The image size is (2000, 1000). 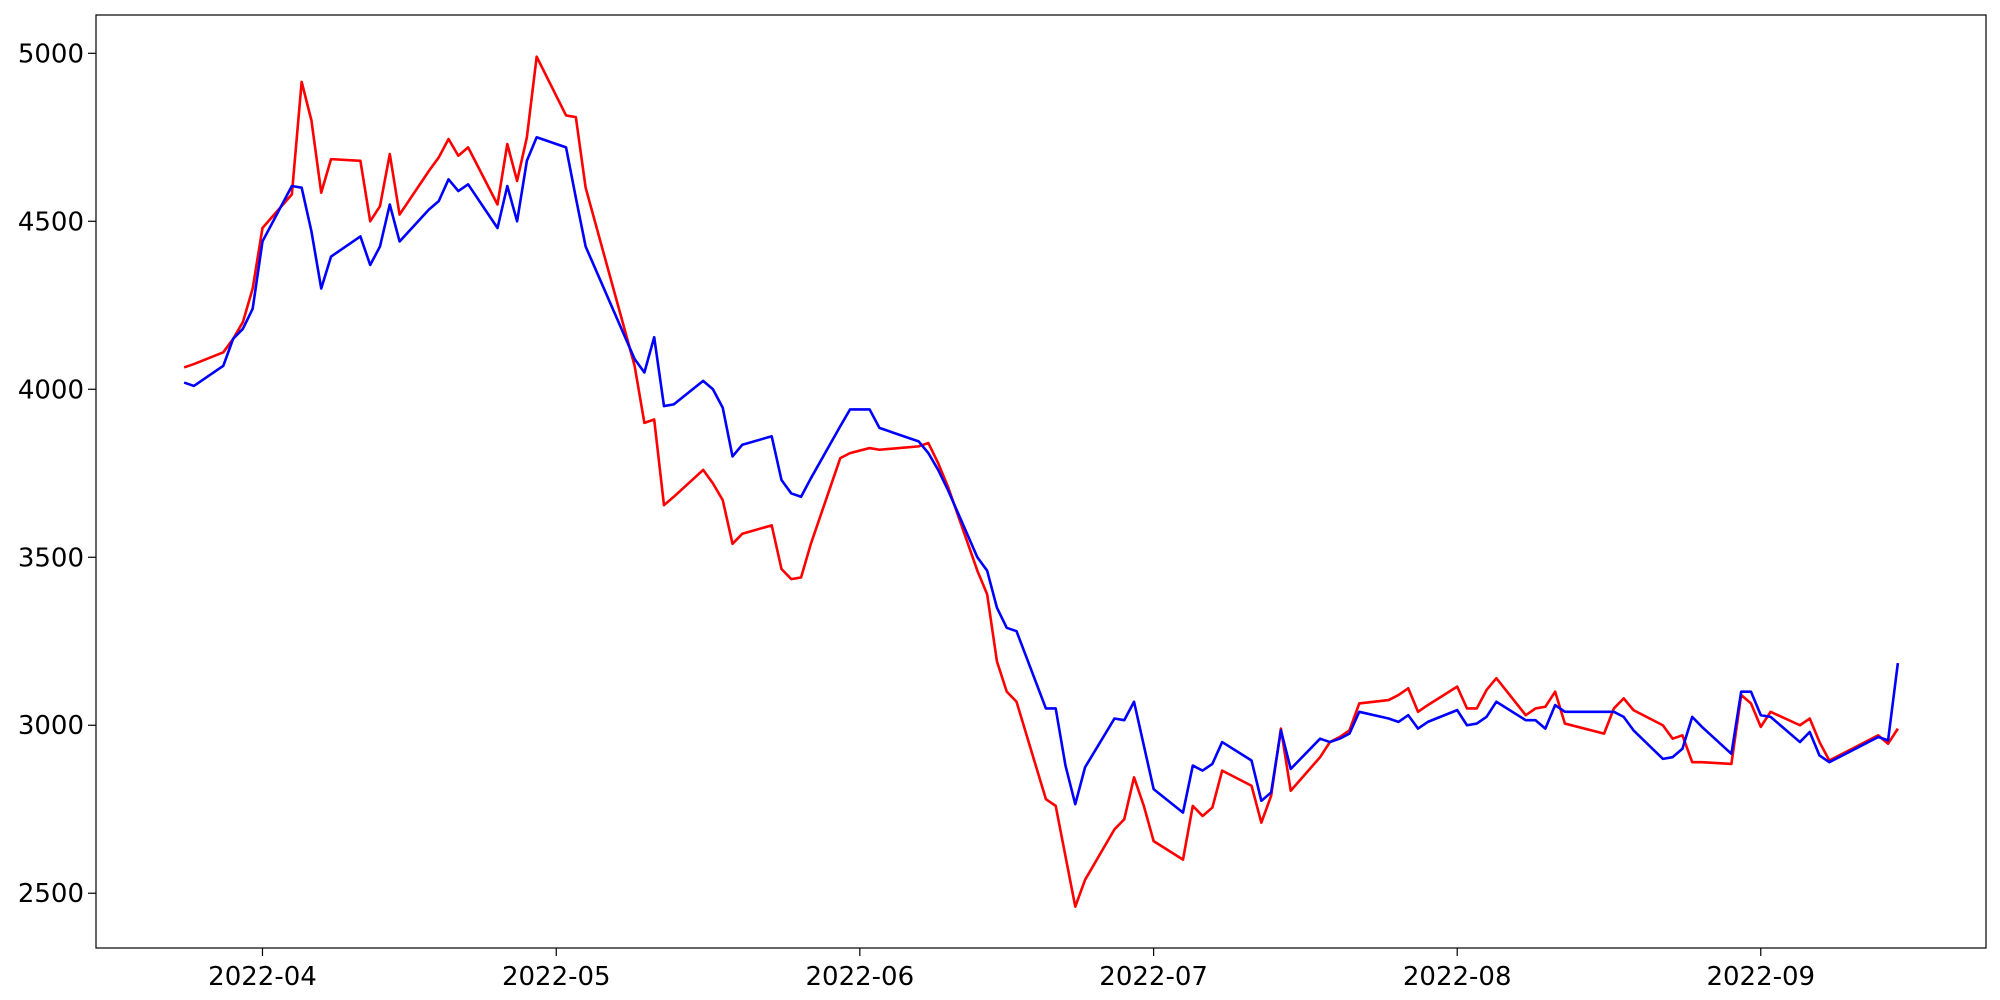 What do you see at coordinates (1760, 977) in the screenshot?
I see `x-tick-label: 2022-09` at bounding box center [1760, 977].